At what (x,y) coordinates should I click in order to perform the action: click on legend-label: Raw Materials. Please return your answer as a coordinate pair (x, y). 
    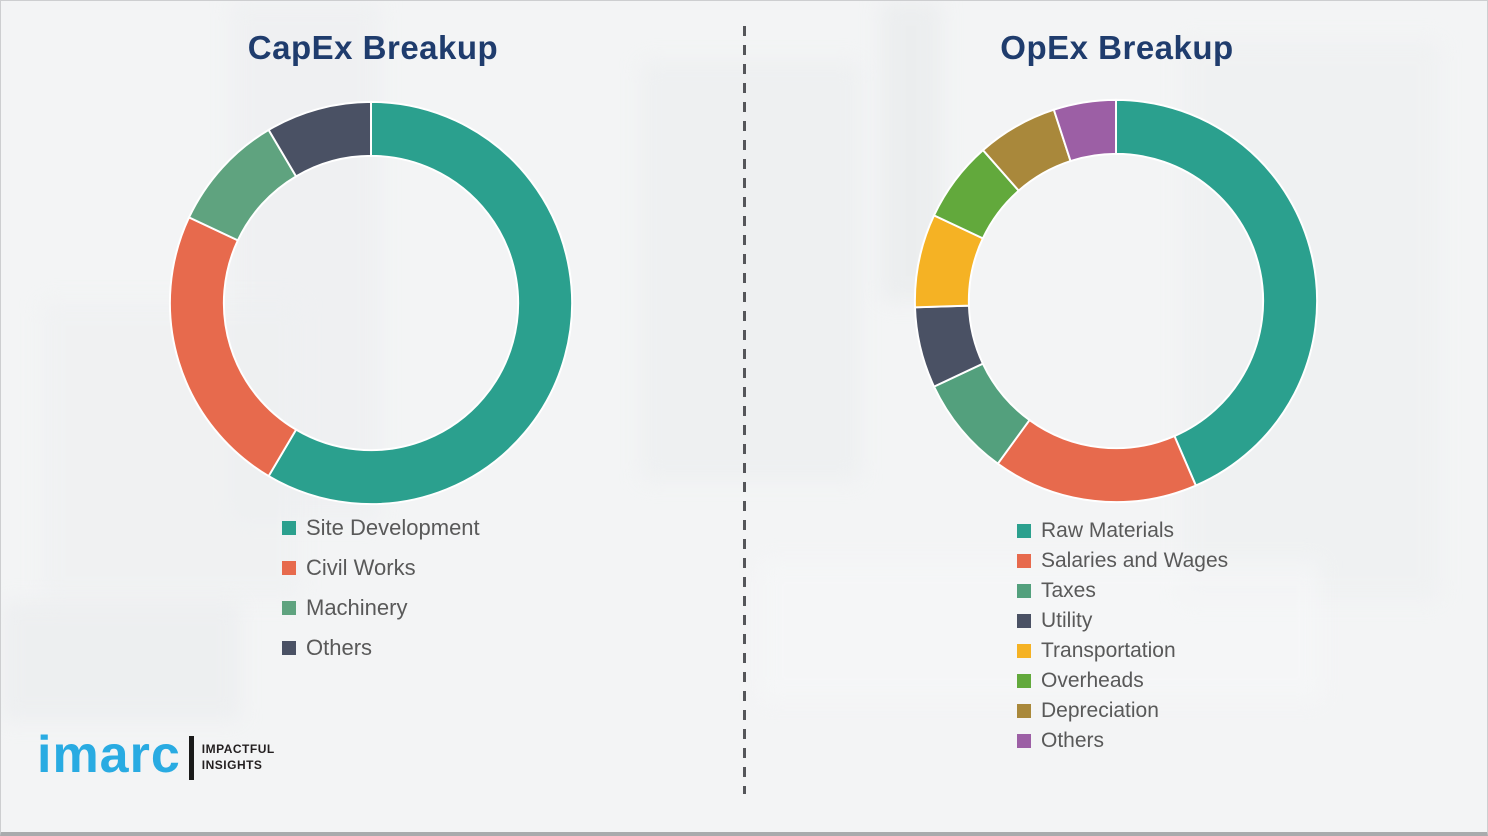
    Looking at the image, I should click on (1108, 530).